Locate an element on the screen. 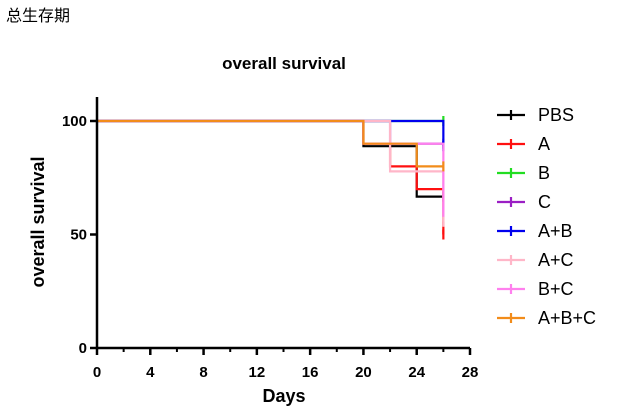 This screenshot has width=620, height=407. series-line-c is located at coordinates (270, 132).